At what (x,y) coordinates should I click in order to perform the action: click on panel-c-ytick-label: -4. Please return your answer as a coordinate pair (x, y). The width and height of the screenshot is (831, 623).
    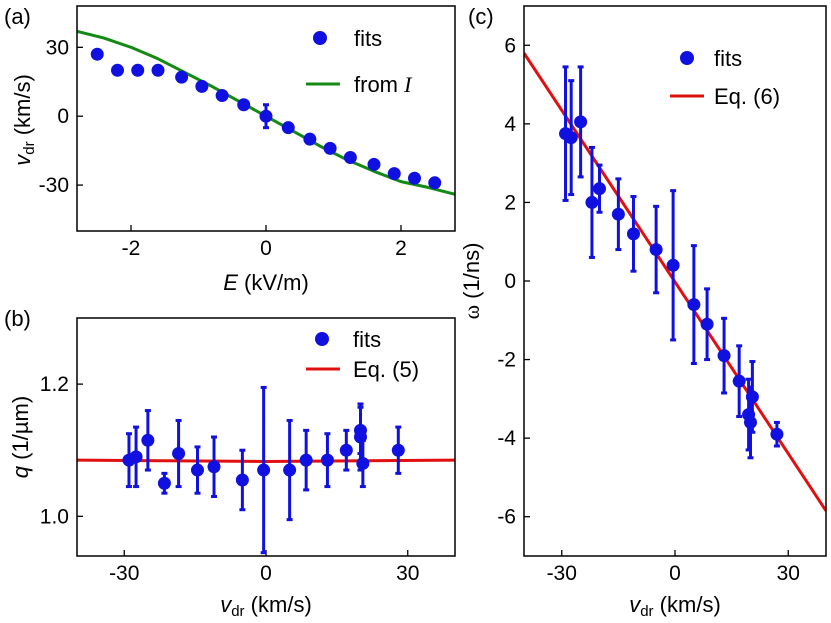
    Looking at the image, I should click on (506, 438).